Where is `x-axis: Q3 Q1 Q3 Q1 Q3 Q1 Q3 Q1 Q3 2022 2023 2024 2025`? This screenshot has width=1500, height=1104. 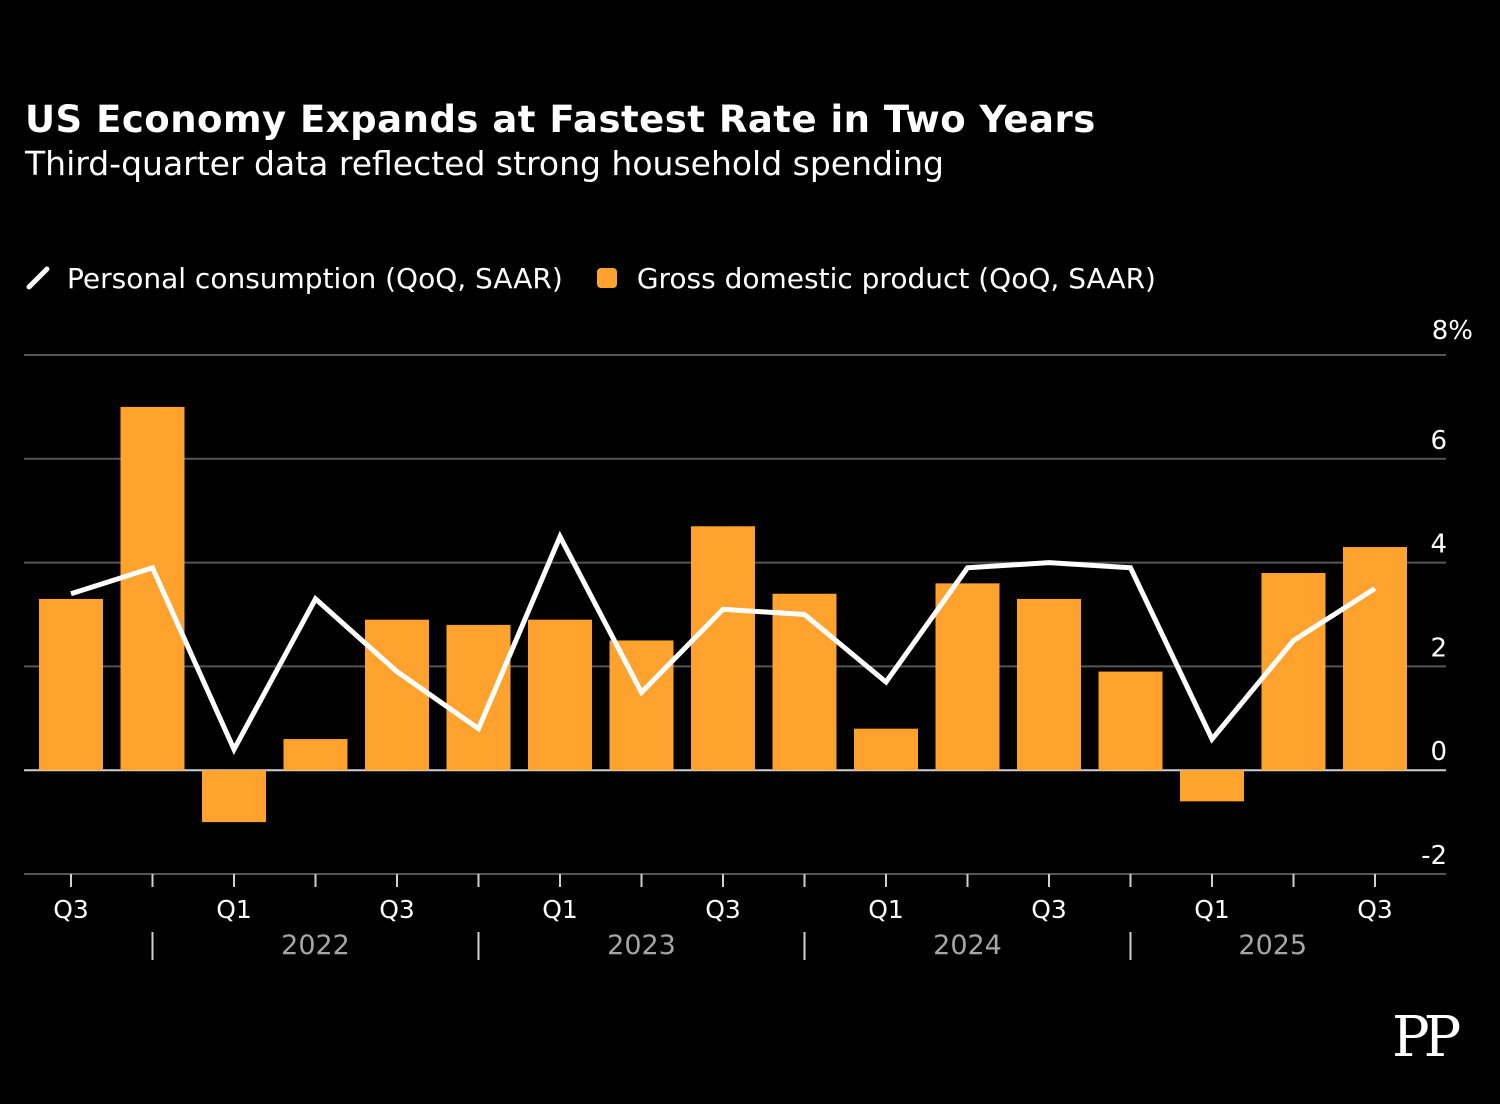 x-axis: Q3 Q1 Q3 Q1 Q3 Q1 Q3 Q1 Q3 2022 2023 2024 2025 is located at coordinates (723, 917).